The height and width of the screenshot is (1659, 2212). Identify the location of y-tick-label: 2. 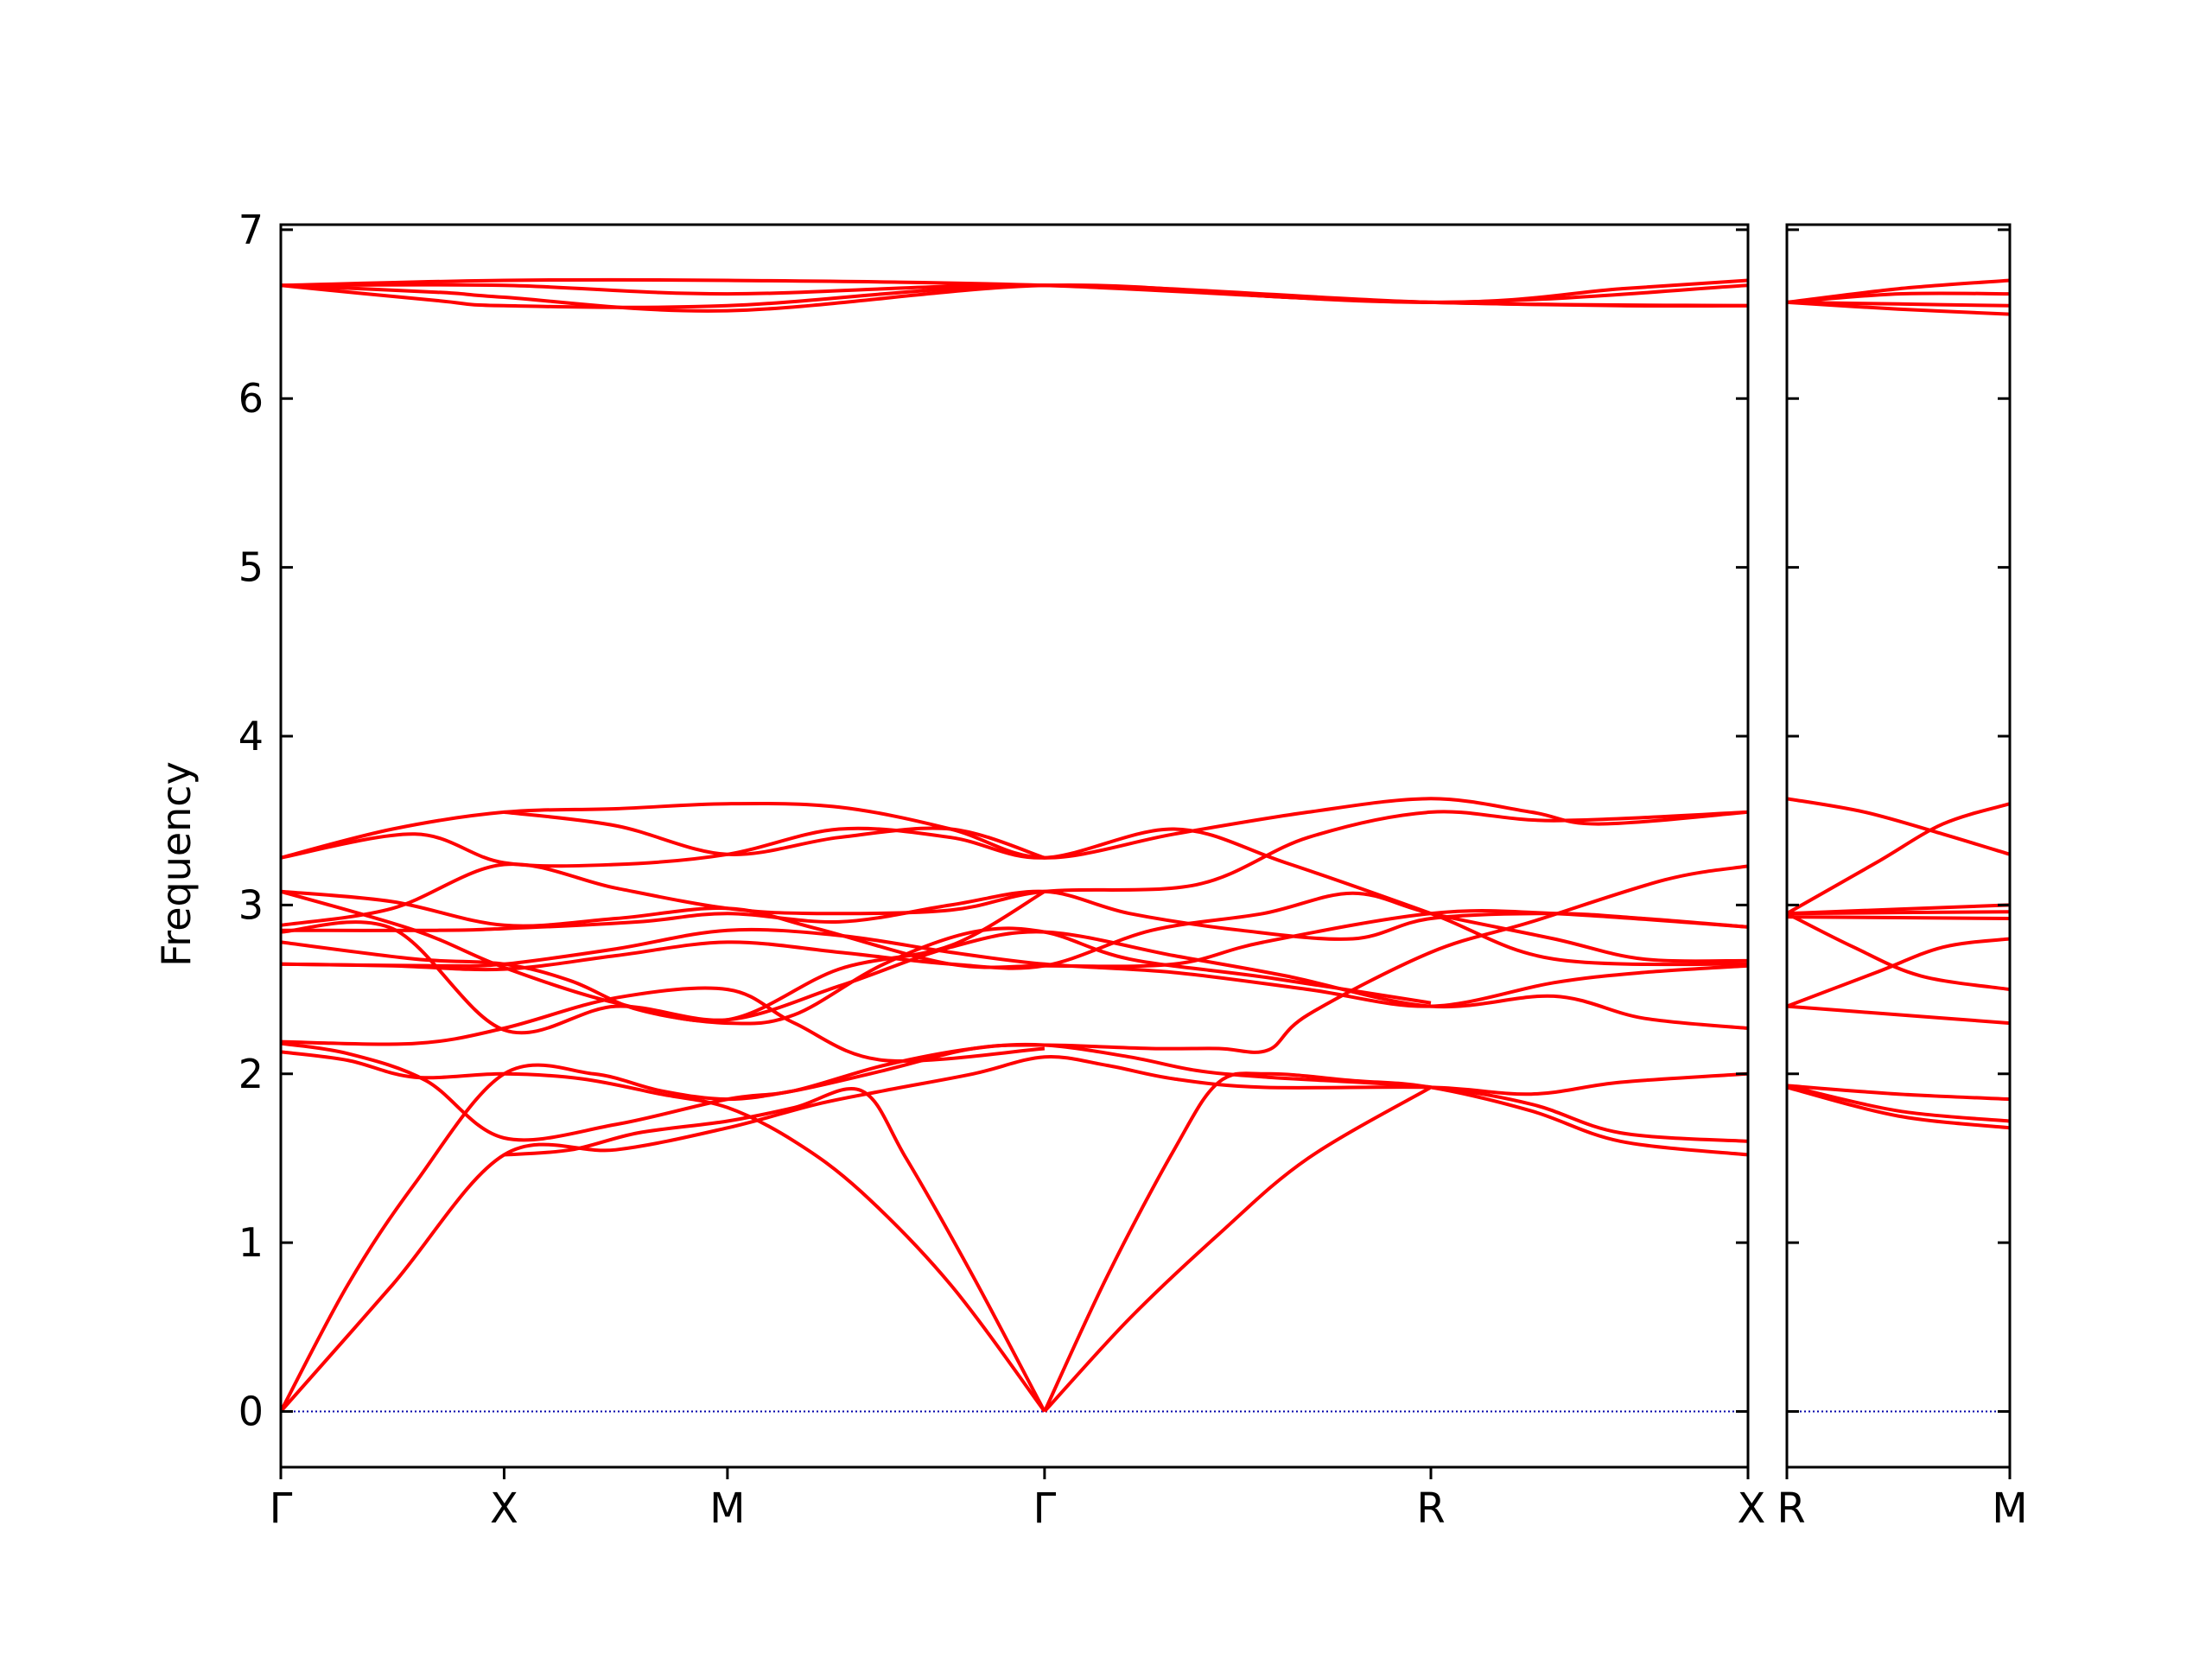
(251, 1074).